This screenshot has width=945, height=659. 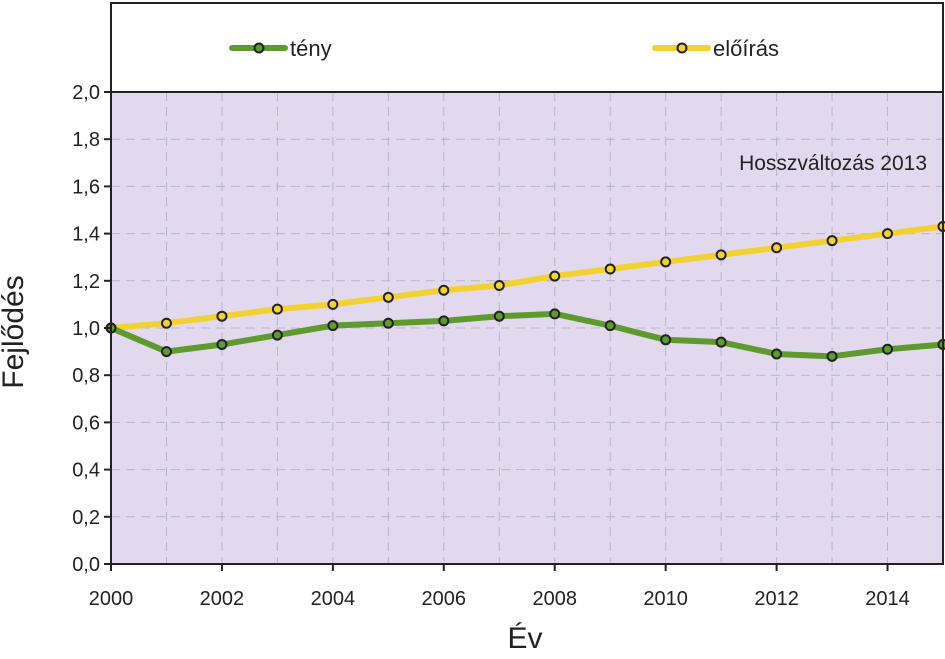 What do you see at coordinates (833, 163) in the screenshot?
I see `chart-annotation: Hosszváltozás 2013` at bounding box center [833, 163].